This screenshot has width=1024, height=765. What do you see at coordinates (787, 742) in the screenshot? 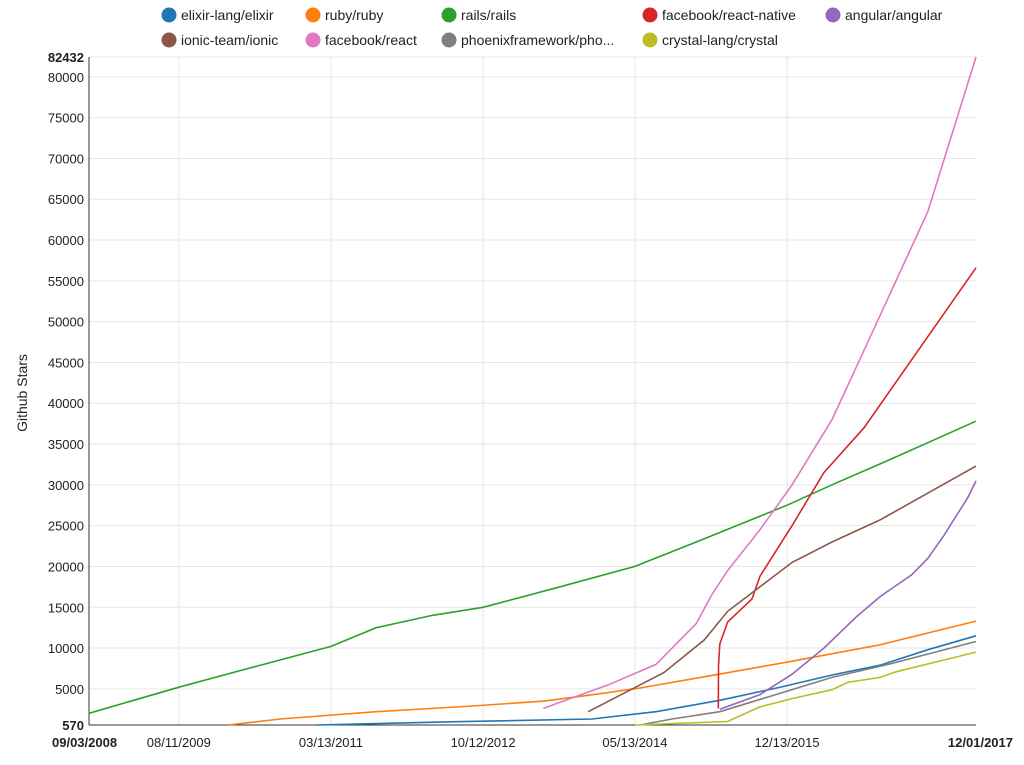
I see `x-tick-label: 12/13/2015` at bounding box center [787, 742].